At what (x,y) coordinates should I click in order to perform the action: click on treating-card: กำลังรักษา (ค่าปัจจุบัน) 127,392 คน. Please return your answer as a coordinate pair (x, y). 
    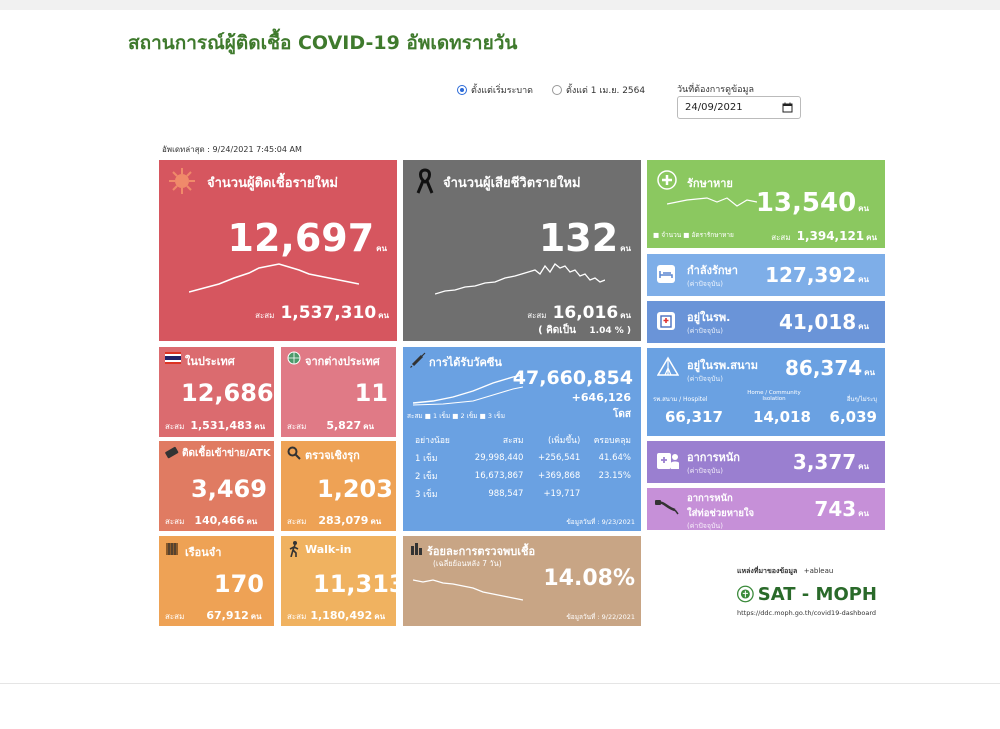
    Looking at the image, I should click on (766, 275).